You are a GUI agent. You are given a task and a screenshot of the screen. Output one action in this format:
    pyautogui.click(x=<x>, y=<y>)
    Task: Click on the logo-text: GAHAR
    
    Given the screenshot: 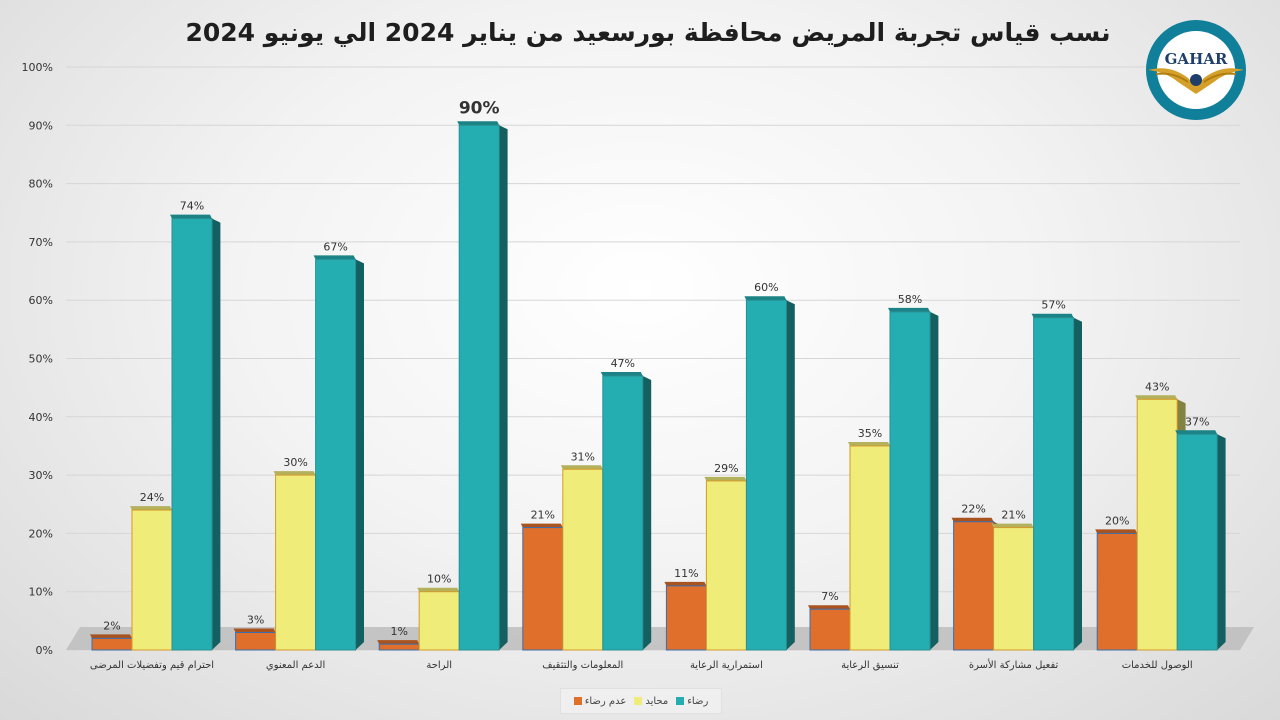 What is the action you would take?
    pyautogui.click(x=1196, y=59)
    